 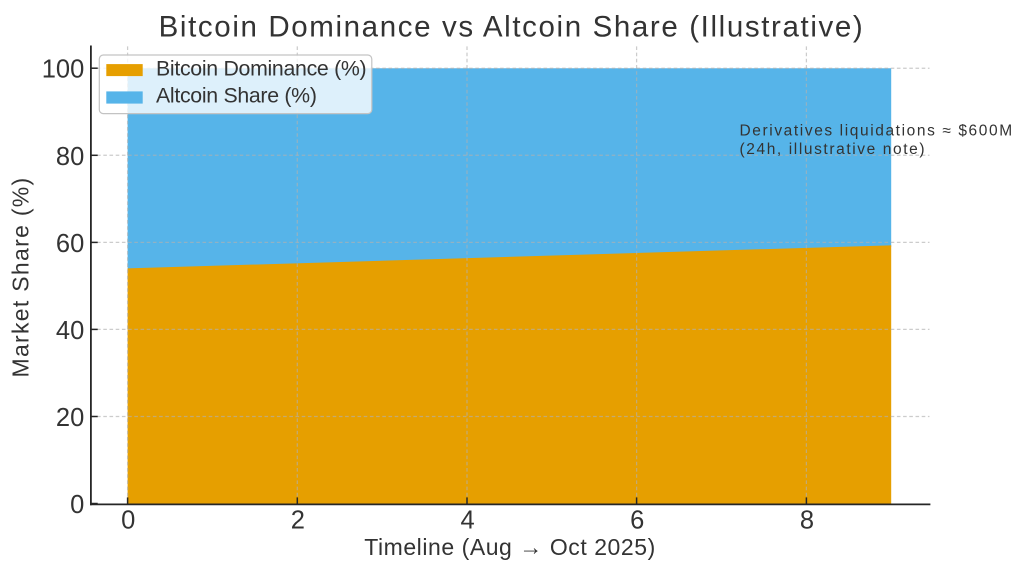 What do you see at coordinates (877, 130) in the screenshot?
I see `svg-text:Derivatives liquidations ≈ $60: Derivatives liquidations ≈ $600M` at bounding box center [877, 130].